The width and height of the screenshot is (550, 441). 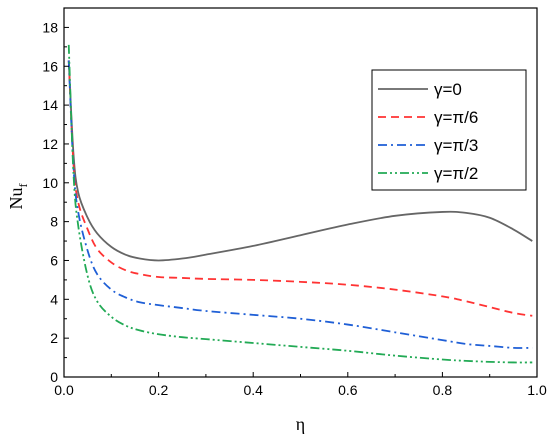 What do you see at coordinates (64, 390) in the screenshot?
I see `x-tick-label: 0.0` at bounding box center [64, 390].